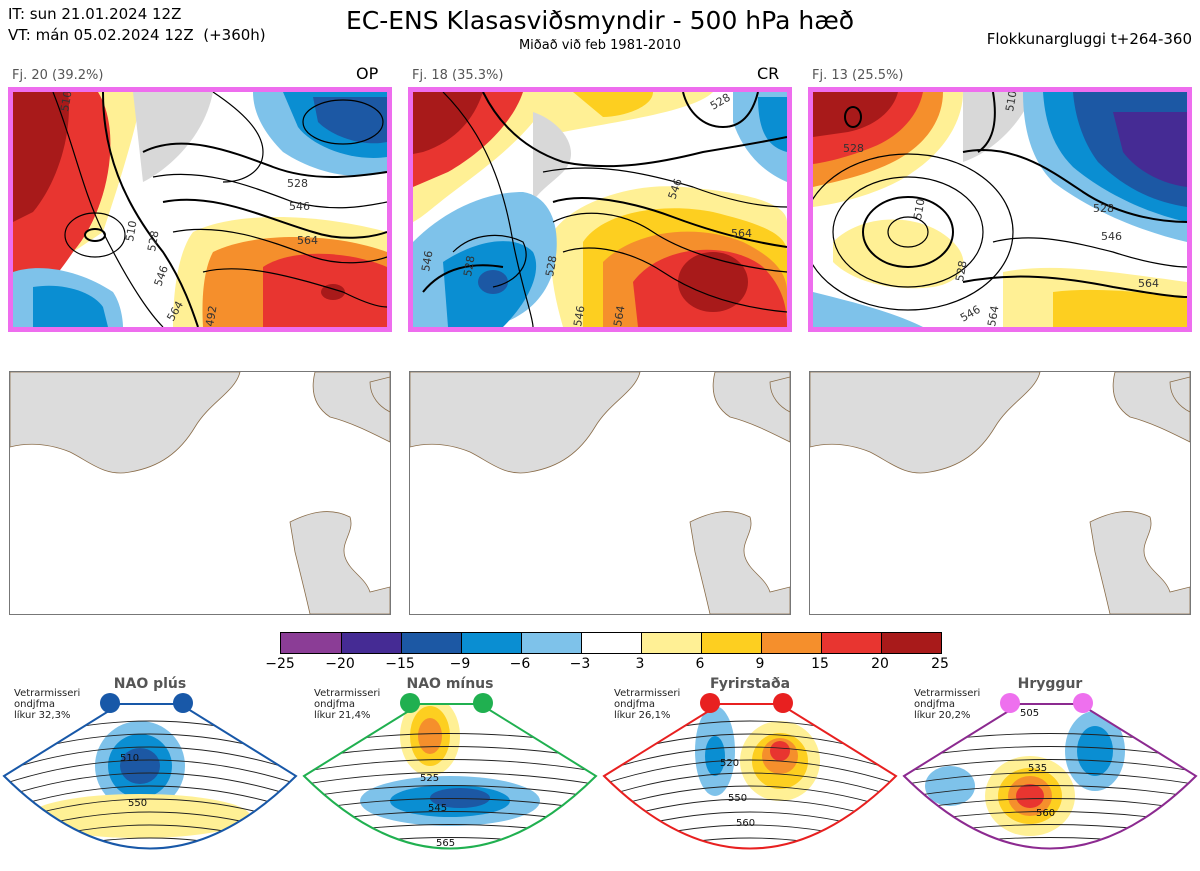 The height and width of the screenshot is (871, 1200). What do you see at coordinates (820, 664) in the screenshot?
I see `colorbar-tick-label: 15` at bounding box center [820, 664].